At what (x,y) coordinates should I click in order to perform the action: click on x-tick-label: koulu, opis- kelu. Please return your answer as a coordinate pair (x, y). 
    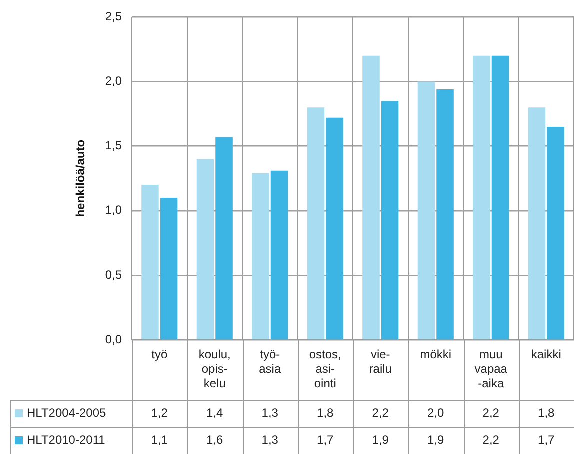
    Looking at the image, I should click on (214, 369).